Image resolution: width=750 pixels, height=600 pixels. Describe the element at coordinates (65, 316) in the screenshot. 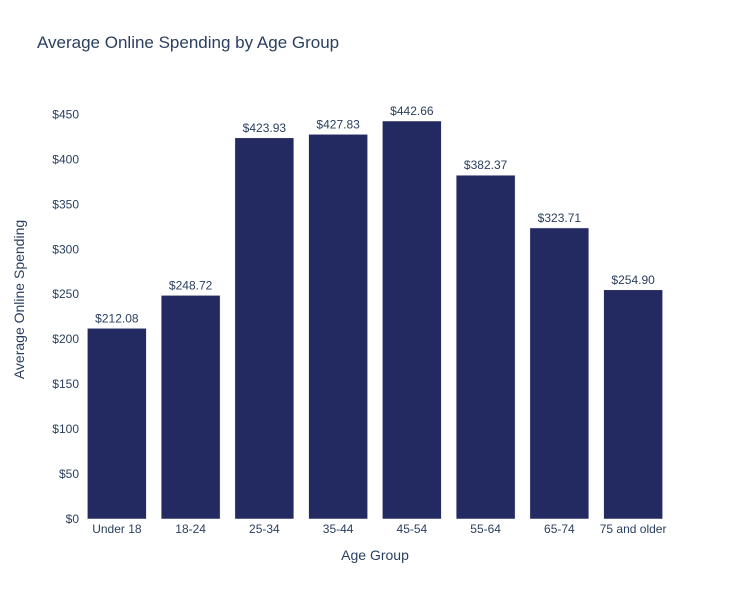

I see `y-axis-ticks: $0 $50 $100 $150 $200 $250 $300 $350 $400 $450` at that location.